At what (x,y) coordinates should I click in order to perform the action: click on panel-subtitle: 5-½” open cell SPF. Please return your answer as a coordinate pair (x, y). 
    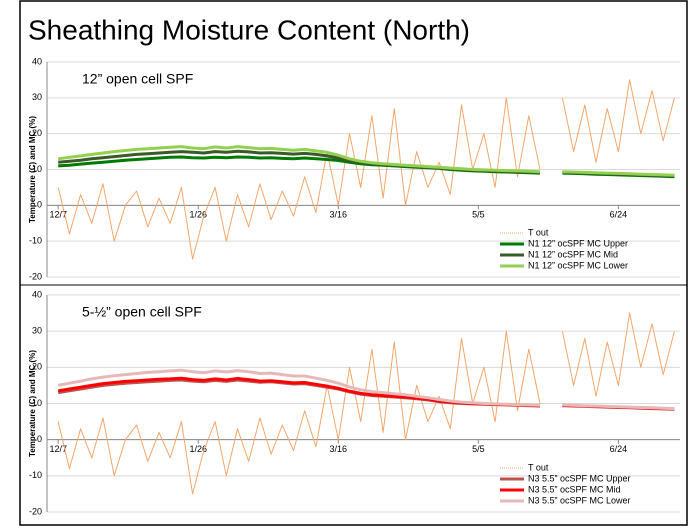
    Looking at the image, I should click on (142, 312).